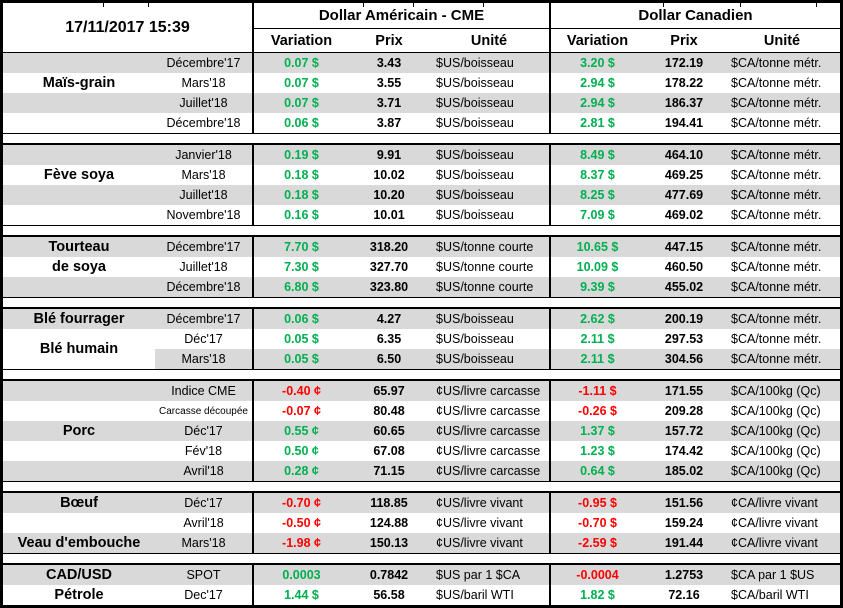 The image size is (843, 608). What do you see at coordinates (389, 247) in the screenshot?
I see `us-price-value: 318.20` at bounding box center [389, 247].